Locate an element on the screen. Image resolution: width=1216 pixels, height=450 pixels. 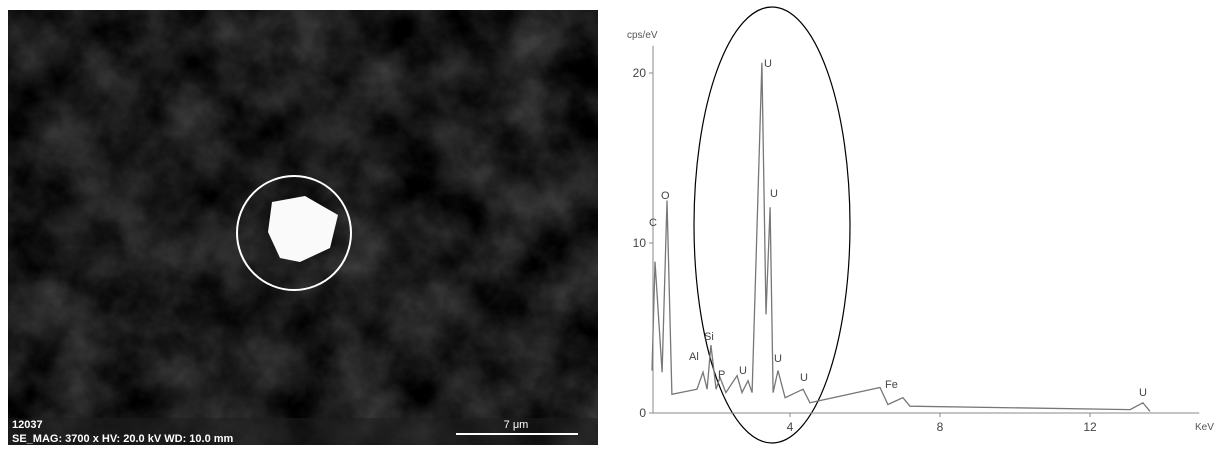
y-axis-label: cps/eV is located at coordinates (642, 35).